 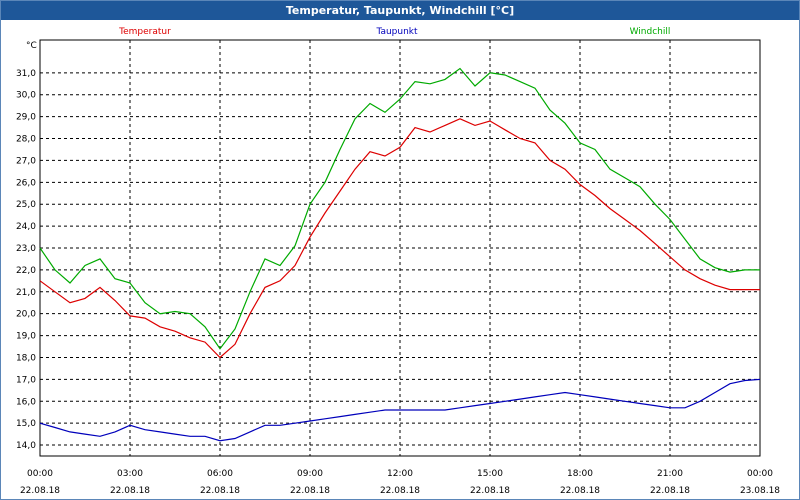 What do you see at coordinates (26, 183) in the screenshot?
I see `y-tick-label: 26,0` at bounding box center [26, 183].